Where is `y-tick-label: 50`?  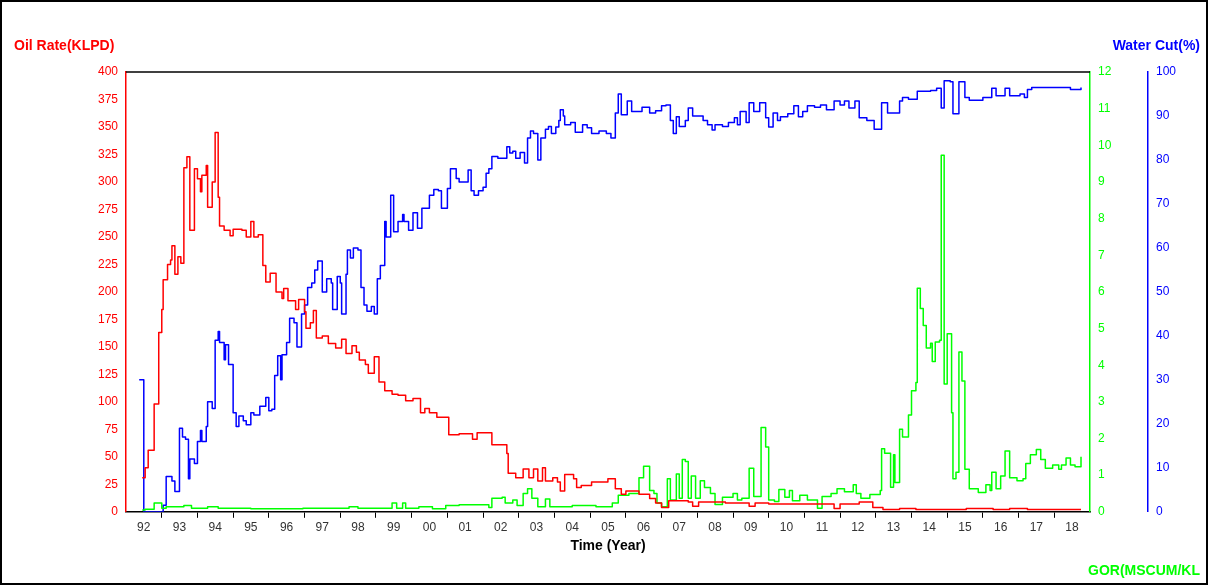
y-tick-label: 50 is located at coordinates (111, 456).